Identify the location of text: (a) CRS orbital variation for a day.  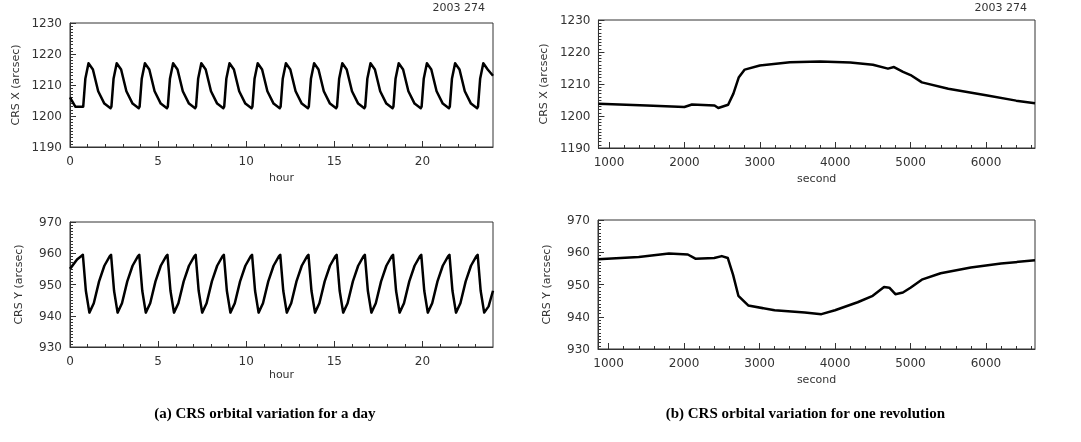
(265, 413).